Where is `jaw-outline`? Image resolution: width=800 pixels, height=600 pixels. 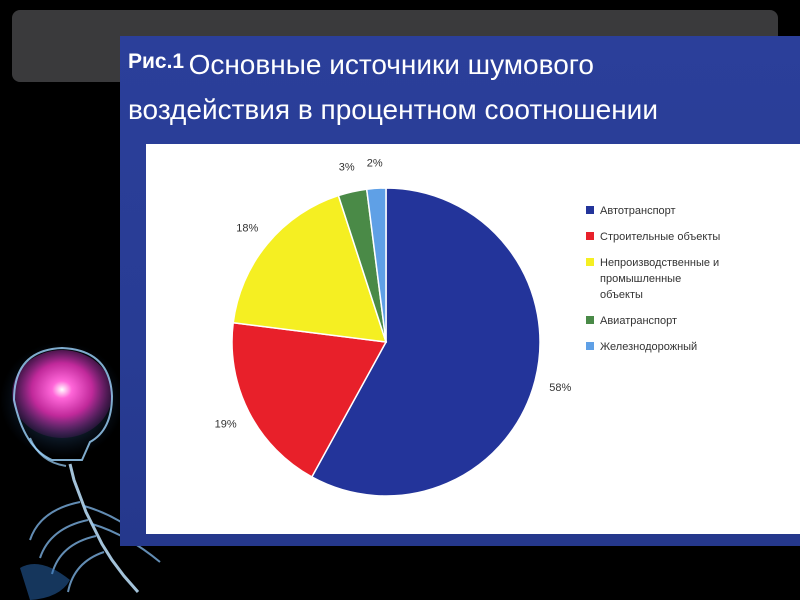
jaw-outline is located at coordinates (48, 452).